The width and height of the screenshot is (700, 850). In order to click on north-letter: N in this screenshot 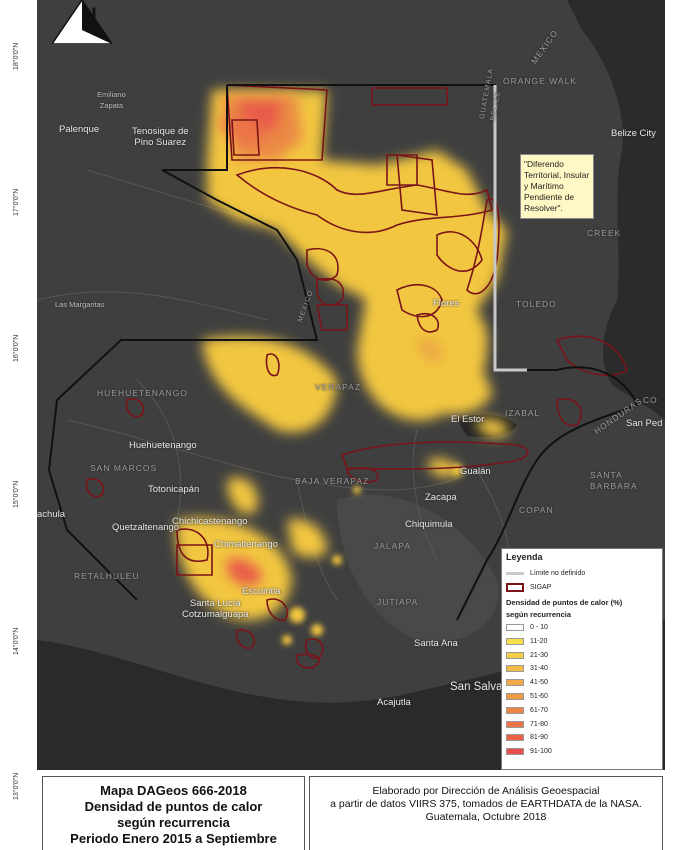, I will do `click(89, 15)`.